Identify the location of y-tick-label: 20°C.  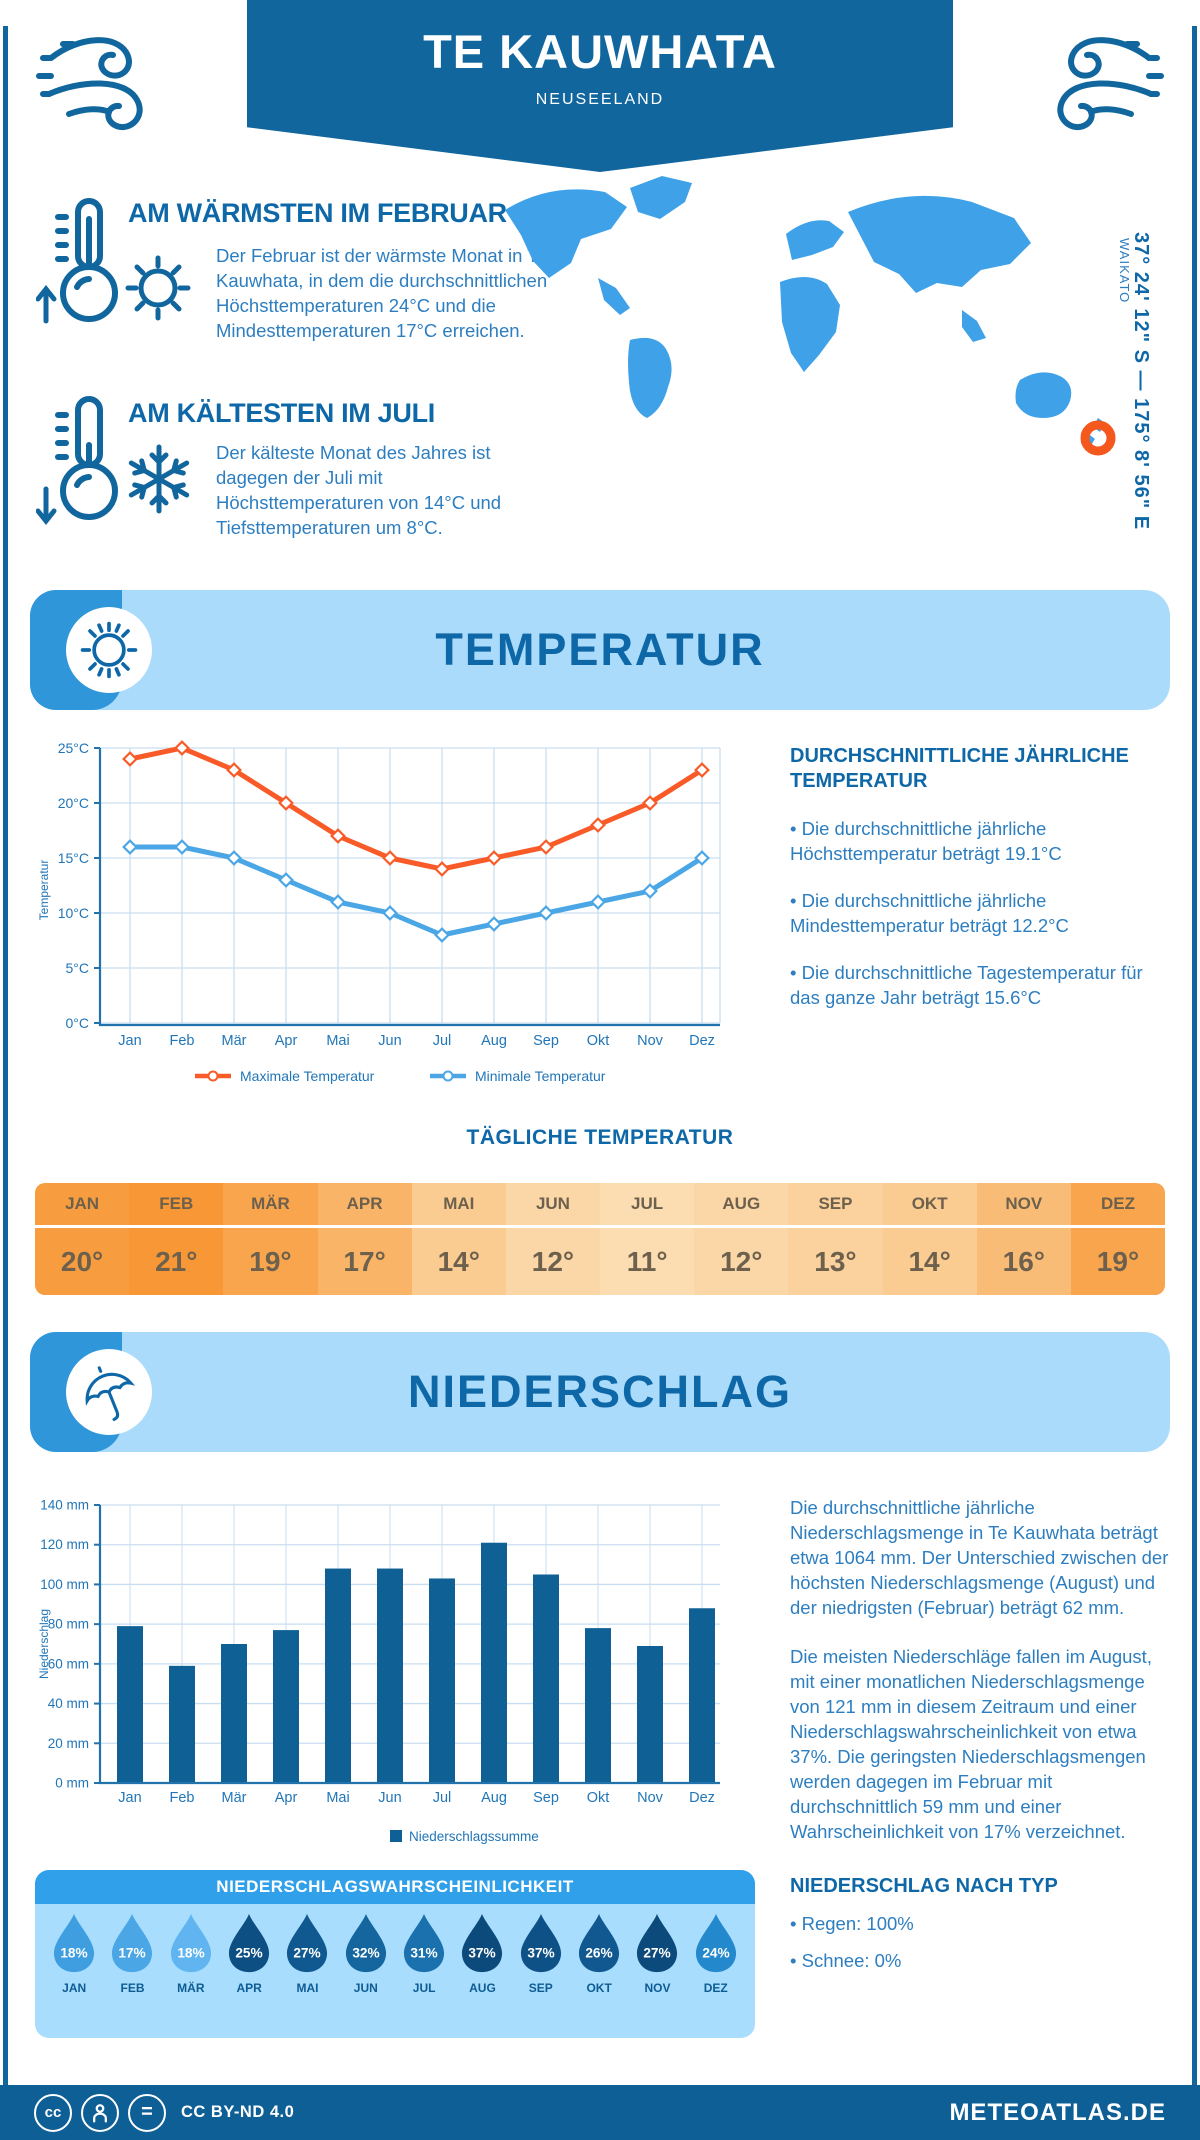
(73, 803).